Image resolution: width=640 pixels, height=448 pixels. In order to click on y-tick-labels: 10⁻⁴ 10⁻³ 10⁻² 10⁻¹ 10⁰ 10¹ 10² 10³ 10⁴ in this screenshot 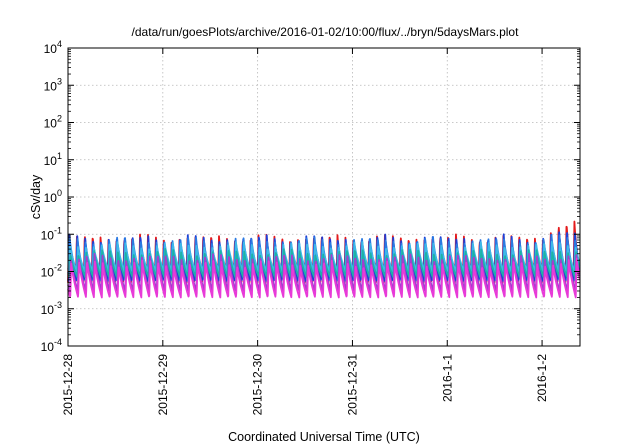, I will do `click(51, 196)`.